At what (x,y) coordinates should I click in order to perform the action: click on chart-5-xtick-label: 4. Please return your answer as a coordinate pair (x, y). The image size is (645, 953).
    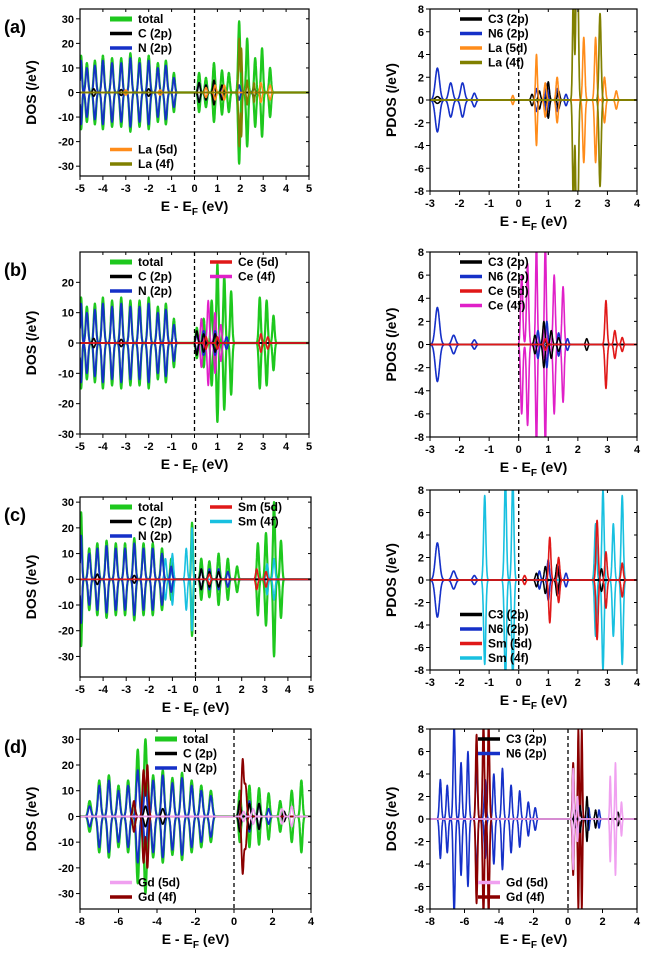
    Looking at the image, I should click on (288, 690).